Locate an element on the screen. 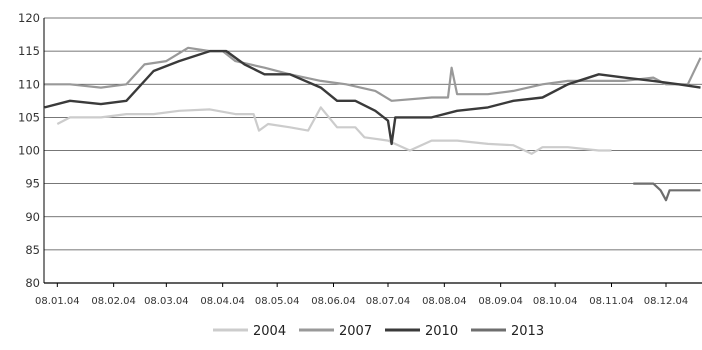  y-tick-label: 90 is located at coordinates (32, 217).